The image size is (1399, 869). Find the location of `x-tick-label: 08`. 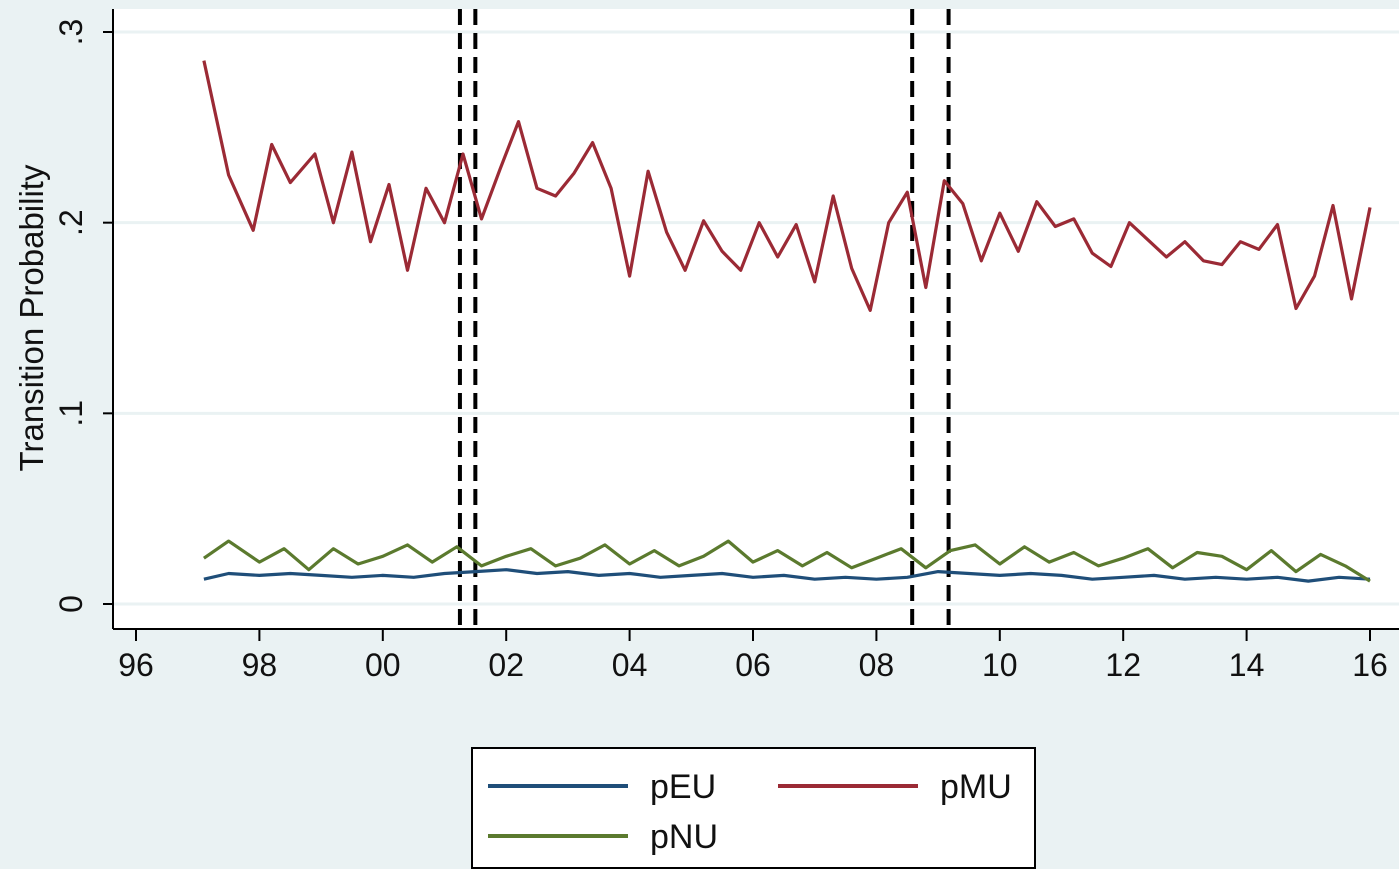

x-tick-label: 08 is located at coordinates (877, 665).